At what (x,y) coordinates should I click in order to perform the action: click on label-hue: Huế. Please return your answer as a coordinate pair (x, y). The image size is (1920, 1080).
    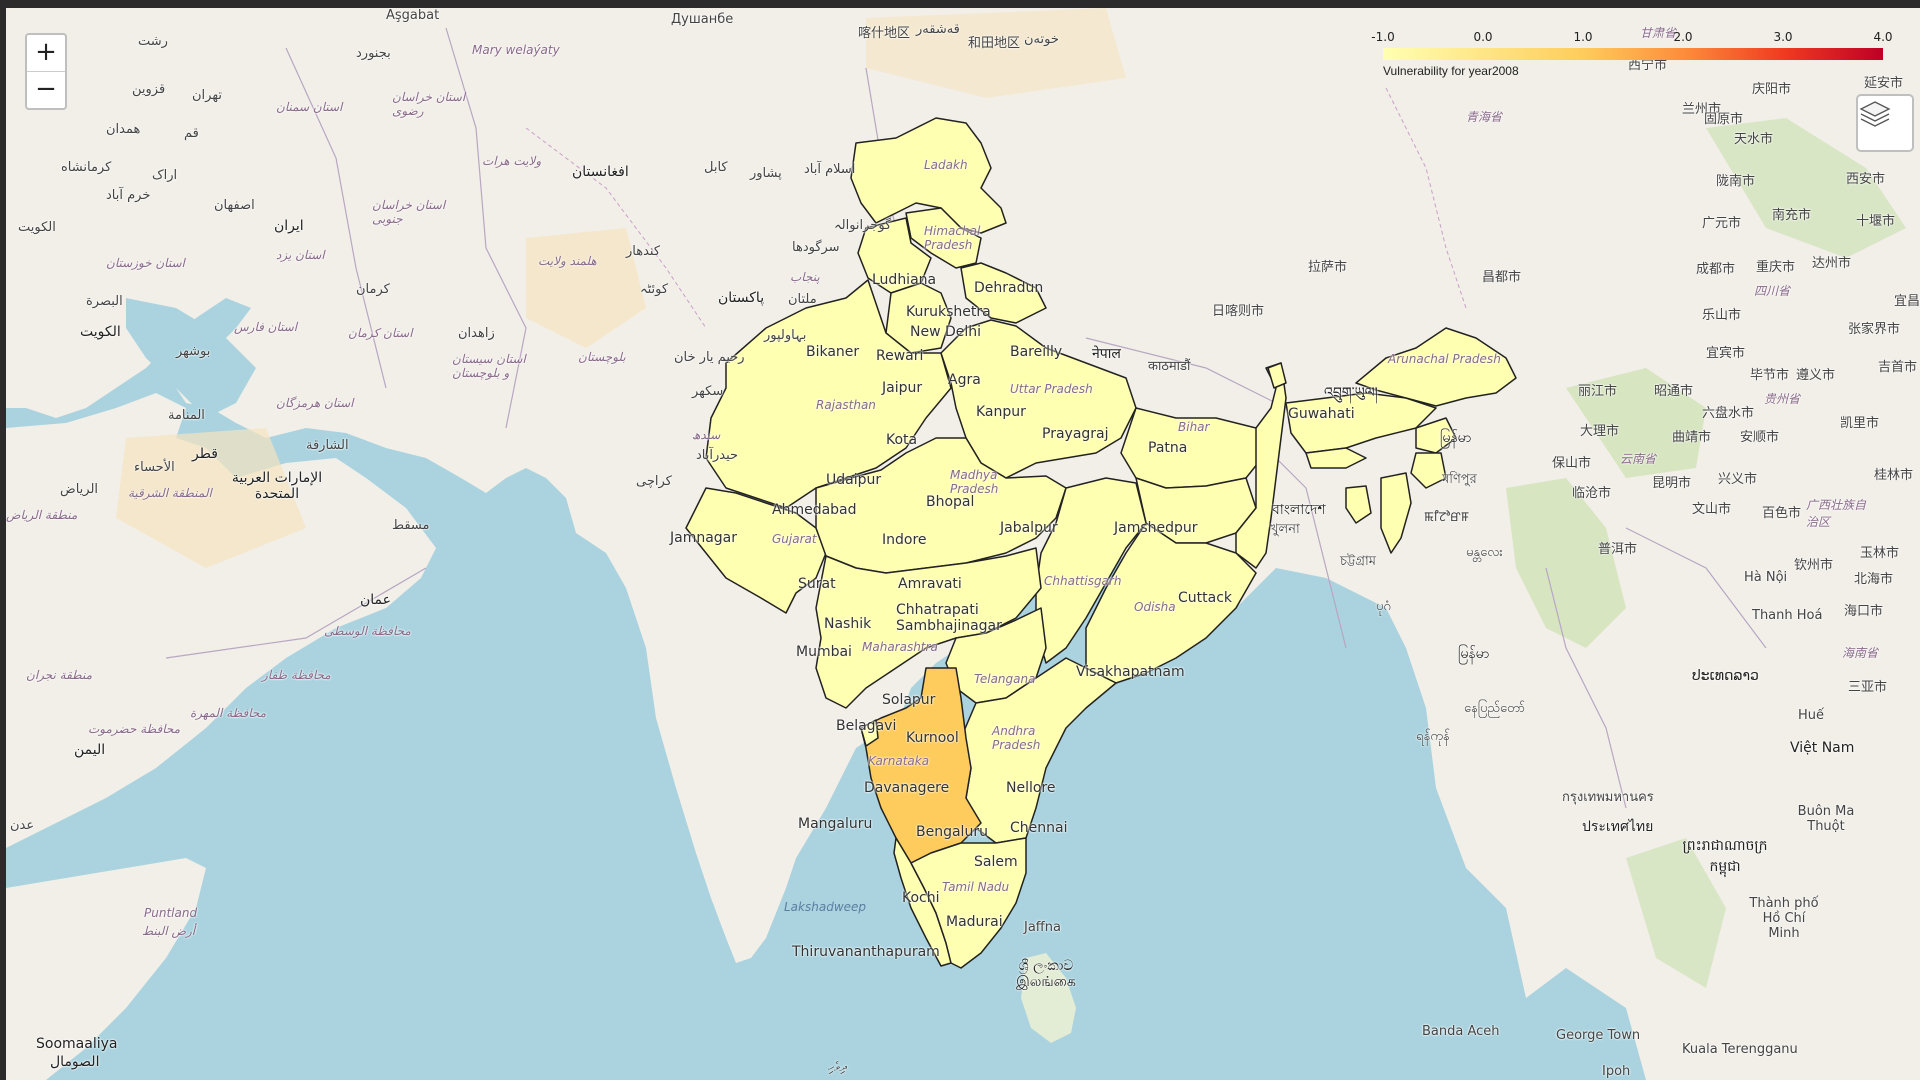
    Looking at the image, I should click on (1811, 715).